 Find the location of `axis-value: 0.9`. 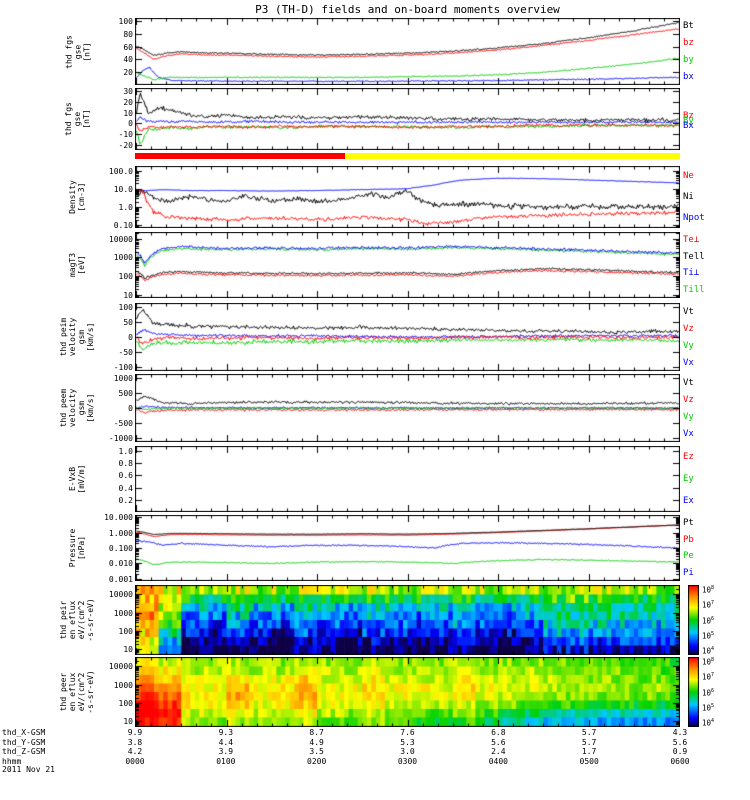

axis-value: 0.9 is located at coordinates (680, 751).